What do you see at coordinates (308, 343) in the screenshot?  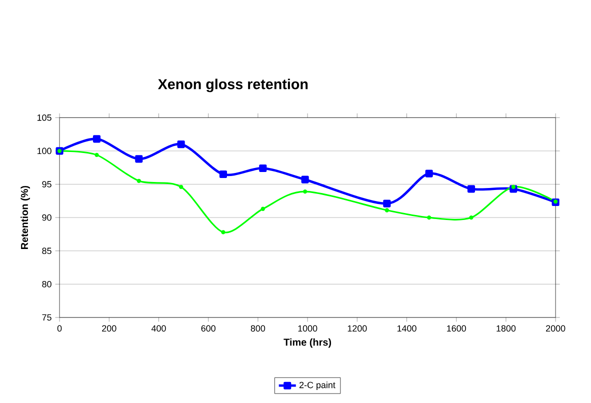 I see `x-axis-title: Time (hrs)` at bounding box center [308, 343].